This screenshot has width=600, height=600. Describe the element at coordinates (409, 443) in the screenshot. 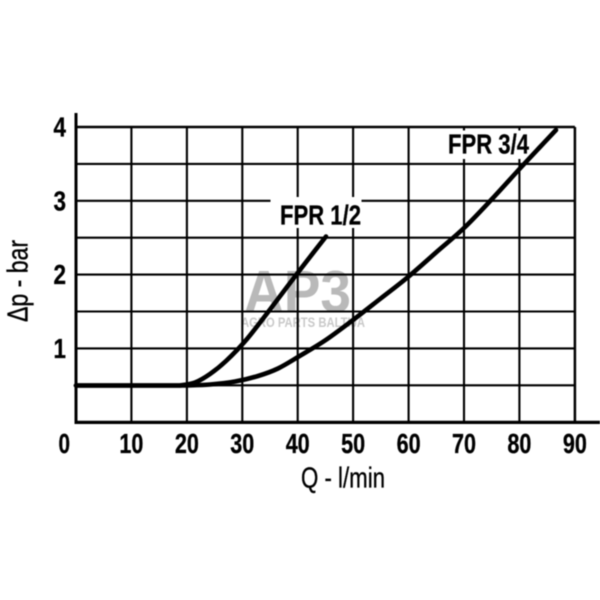

I see `svg-text: 60` at that location.